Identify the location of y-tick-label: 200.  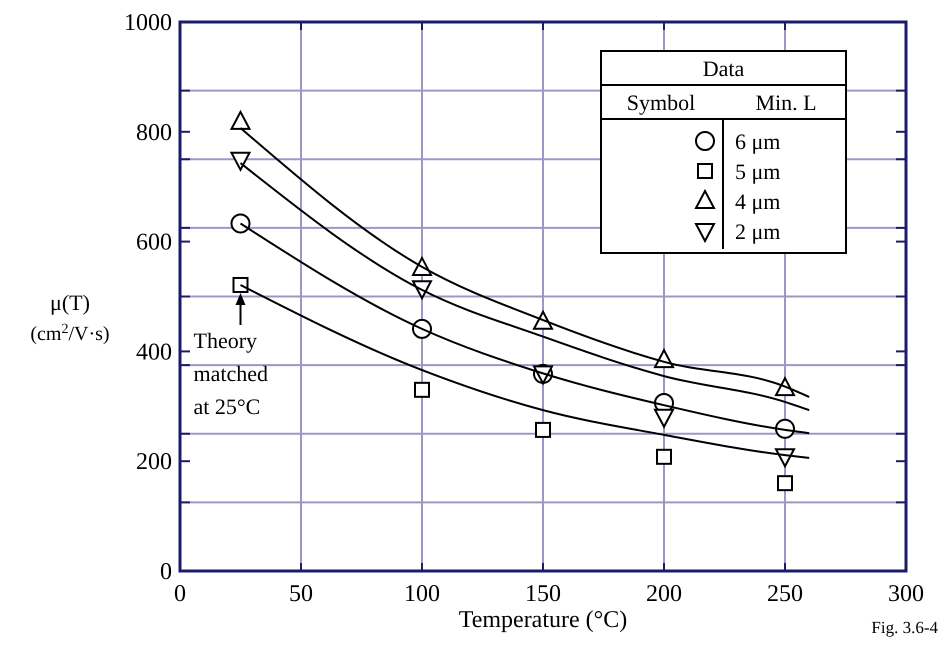
(154, 462).